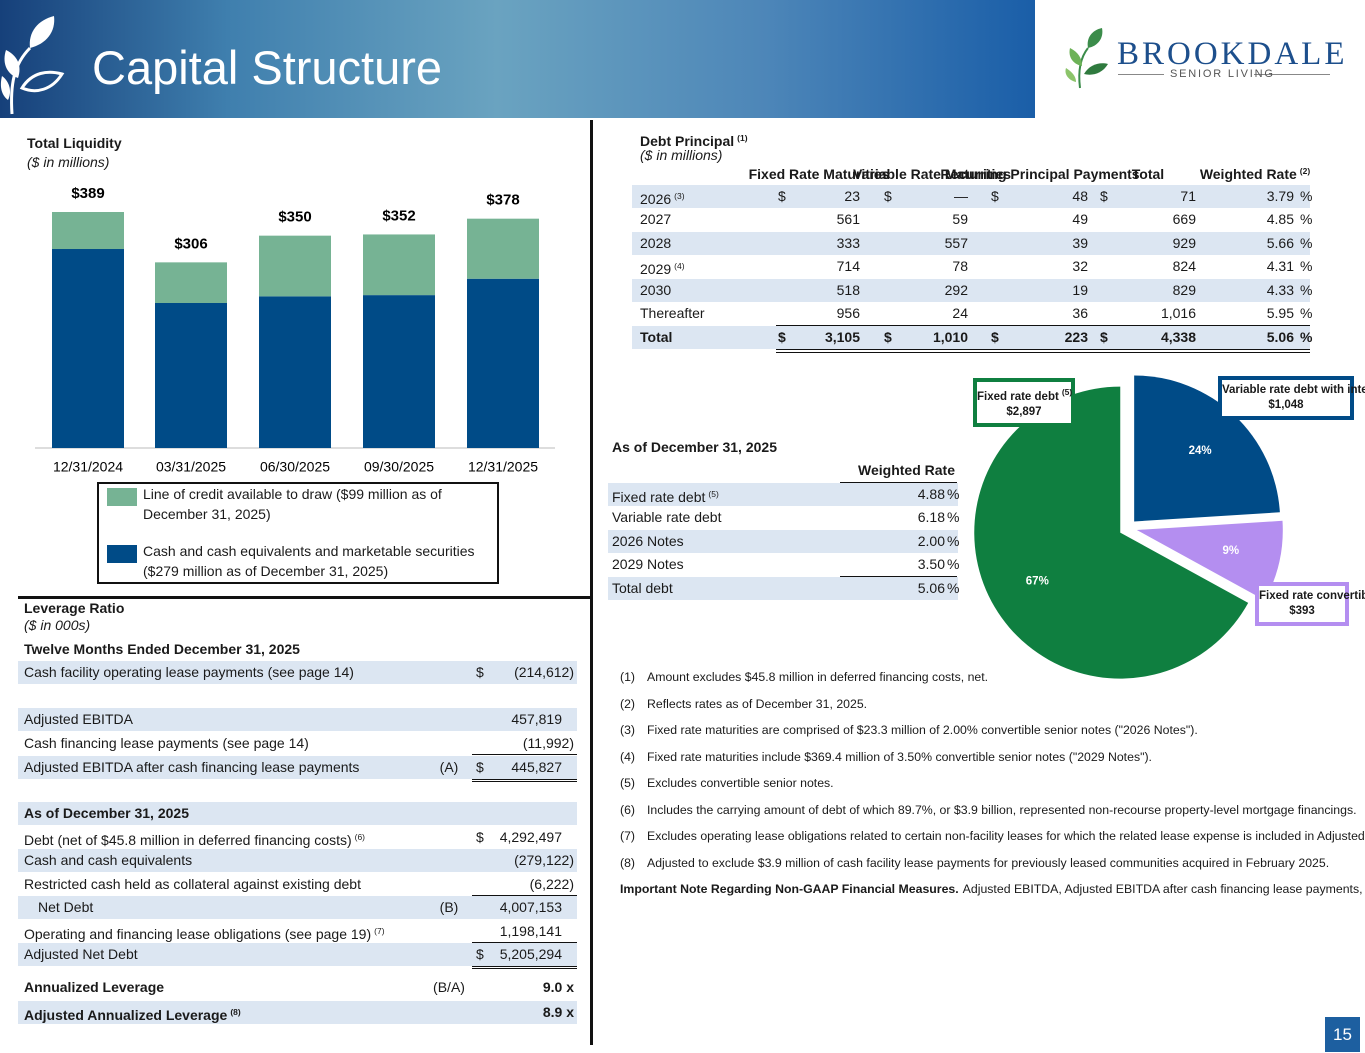 This screenshot has width=1365, height=1053. Describe the element at coordinates (544, 859) in the screenshot. I see `cell: (279,122)` at that location.